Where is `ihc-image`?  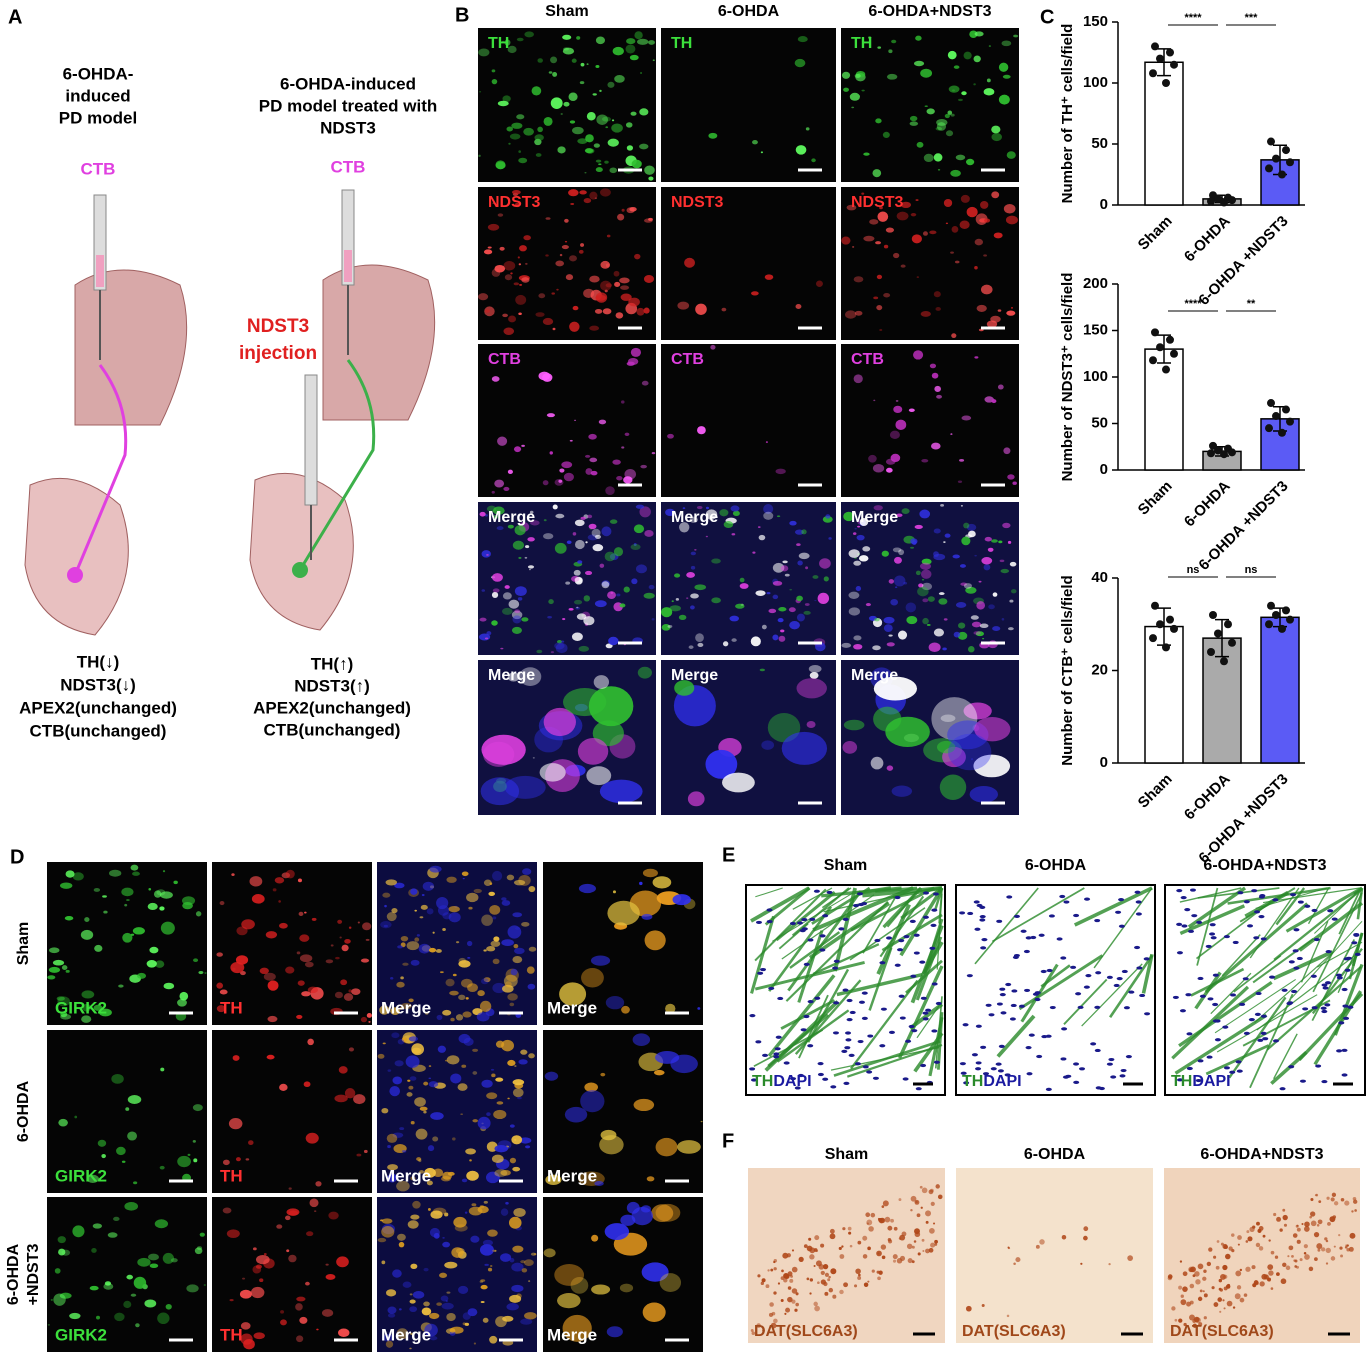 ihc-image is located at coordinates (1054, 1255).